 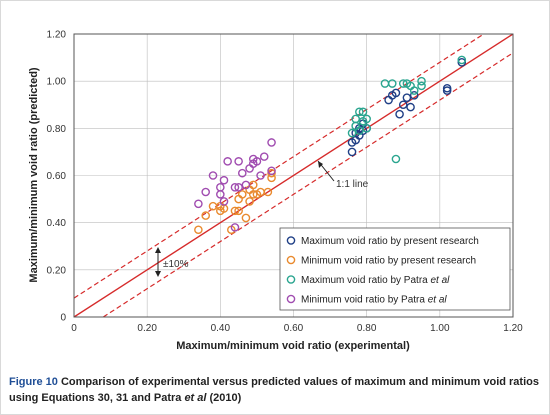 I want to click on x-tick-label: 1.00, so click(x=440, y=328).